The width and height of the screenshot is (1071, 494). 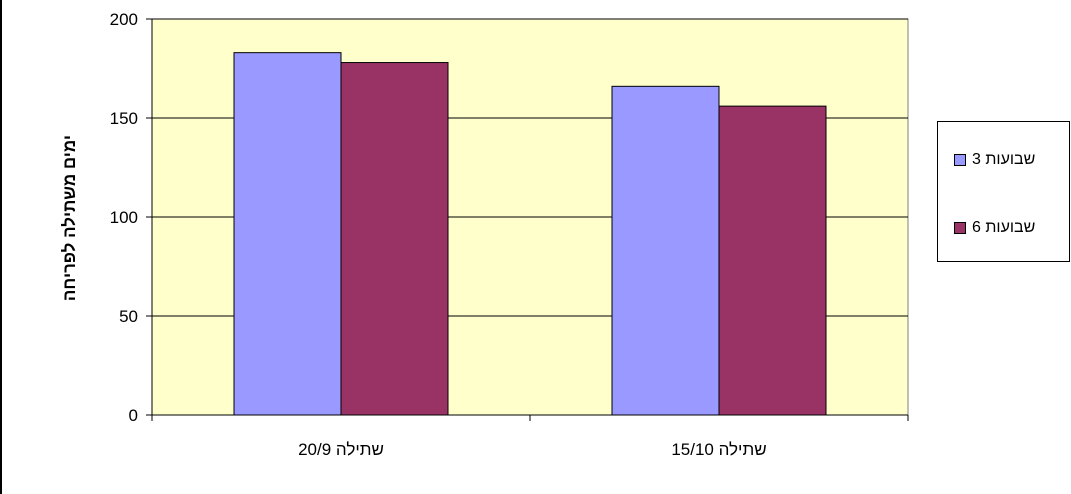 What do you see at coordinates (133, 415) in the screenshot?
I see `y-tick-label: 0` at bounding box center [133, 415].